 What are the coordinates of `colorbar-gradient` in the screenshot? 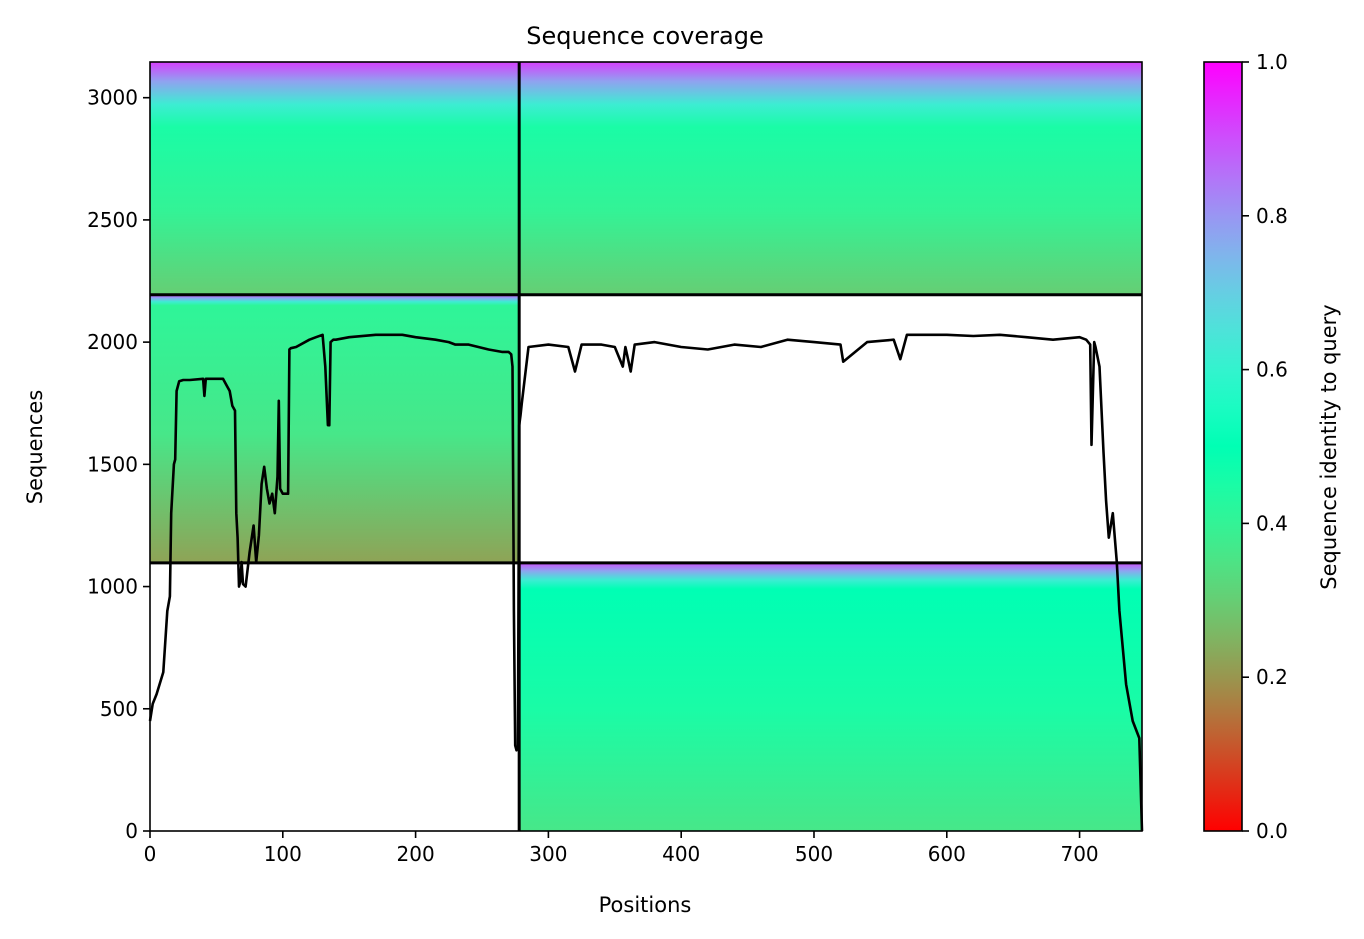 It's located at (1223, 446).